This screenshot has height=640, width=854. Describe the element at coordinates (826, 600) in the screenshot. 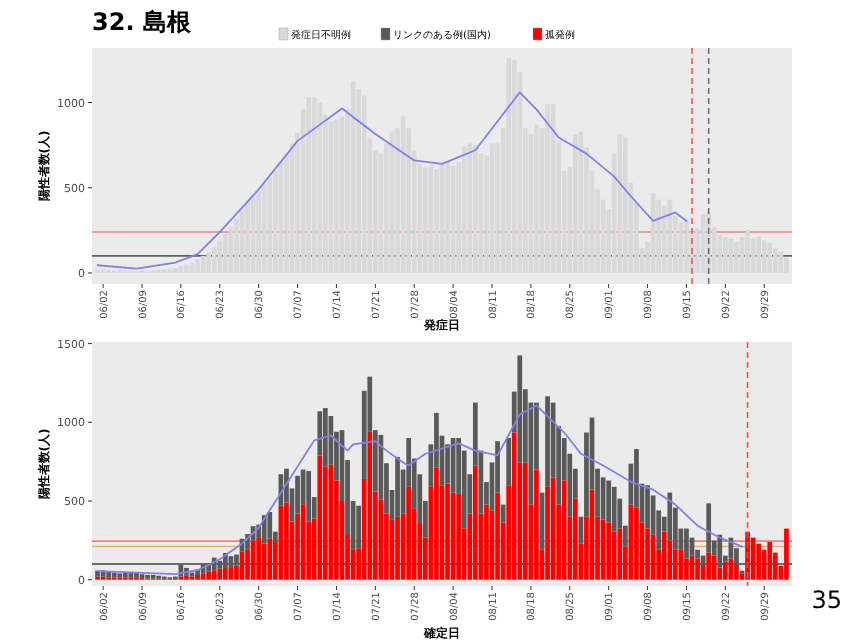

I see `text: 35` at that location.